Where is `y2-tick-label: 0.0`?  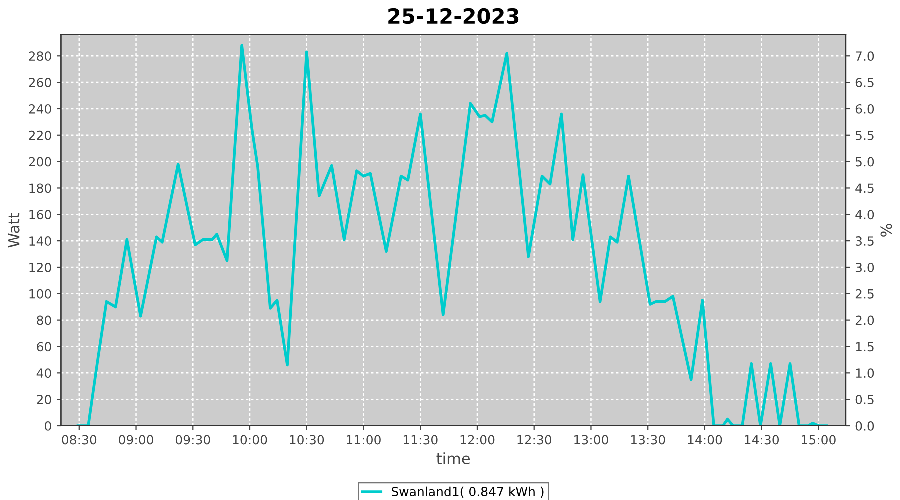 y2-tick-label: 0.0 is located at coordinates (865, 426).